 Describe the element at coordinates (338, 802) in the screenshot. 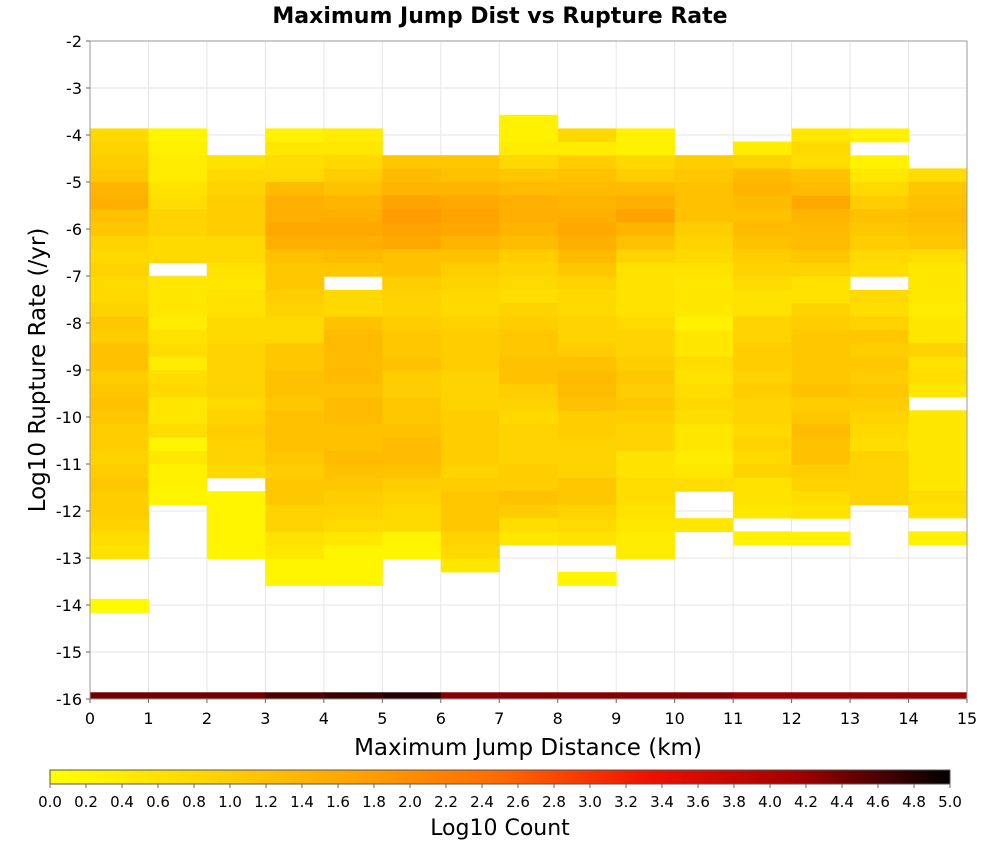

I see `colorbar-tick-label: 1.6` at that location.